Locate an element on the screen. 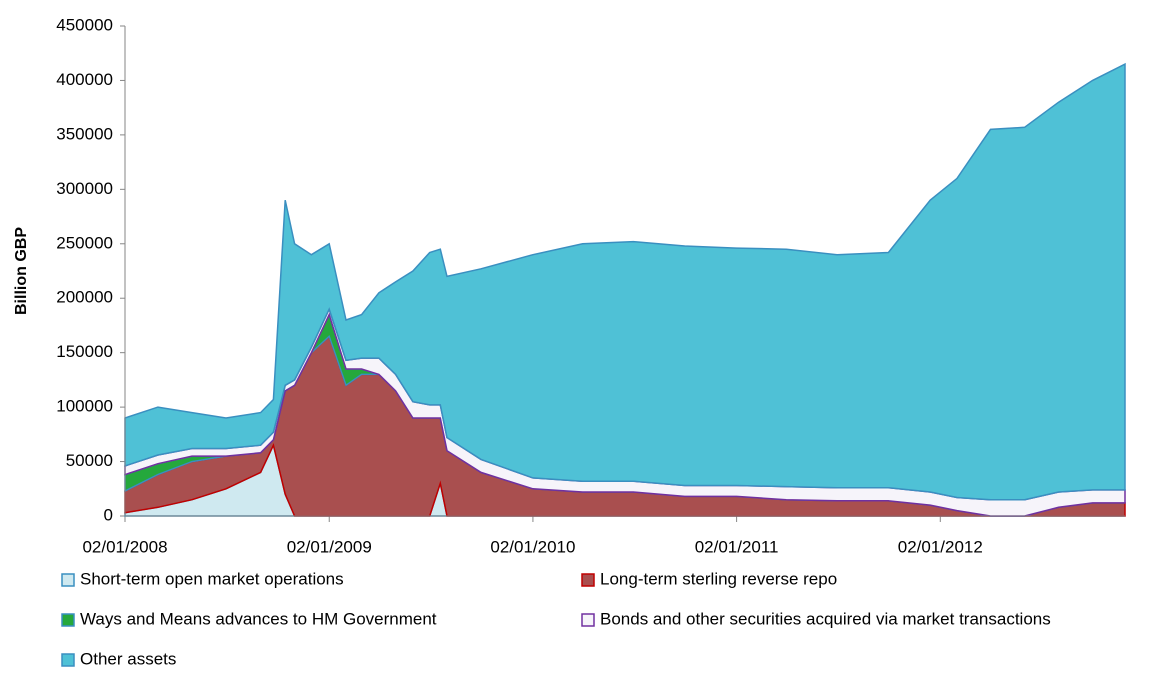 The image size is (1151, 678). y-tick-label: 100000 is located at coordinates (84, 406).